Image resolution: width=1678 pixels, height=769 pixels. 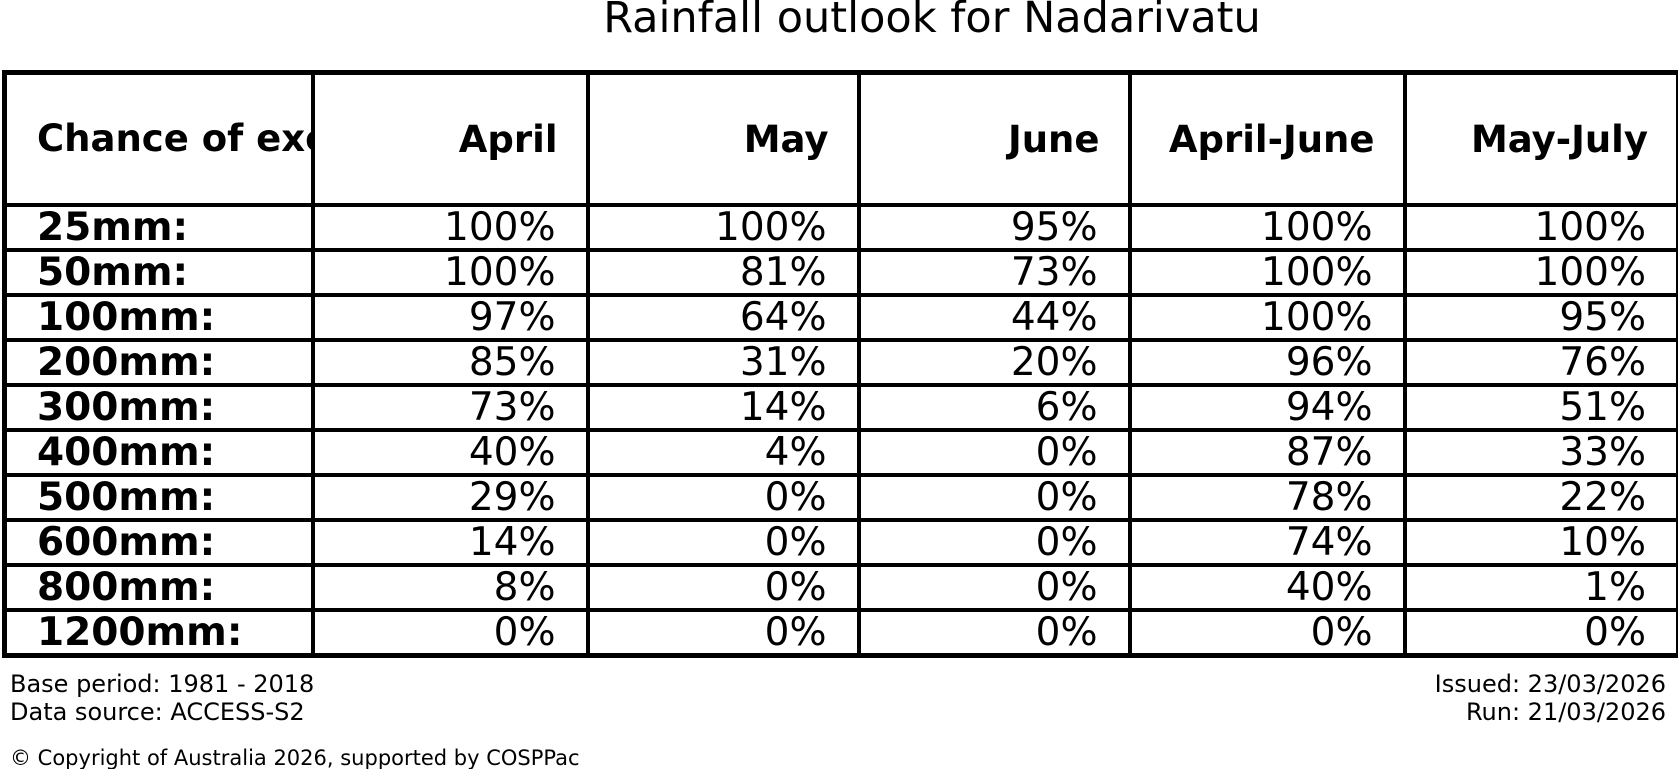 I want to click on threshold-label: 25mm:, so click(x=158, y=227).